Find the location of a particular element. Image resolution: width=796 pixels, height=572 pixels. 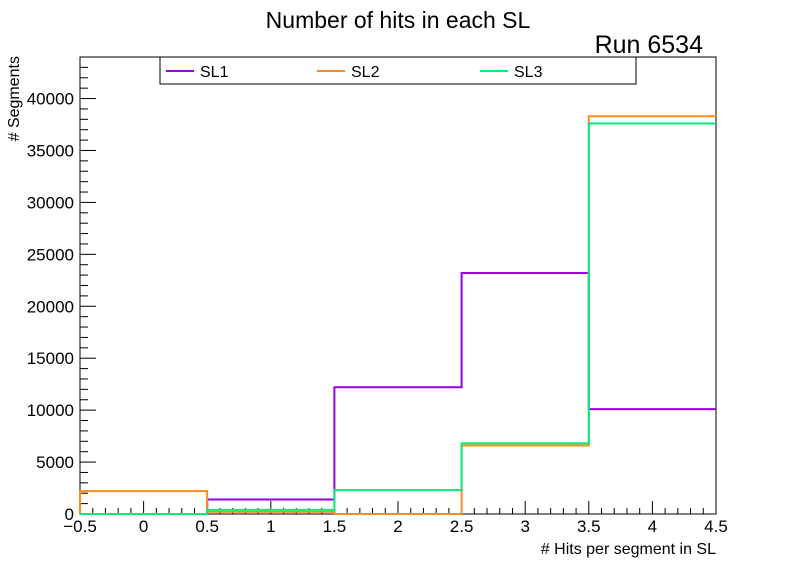

legend-label-sl3: SL3 is located at coordinates (528, 72).